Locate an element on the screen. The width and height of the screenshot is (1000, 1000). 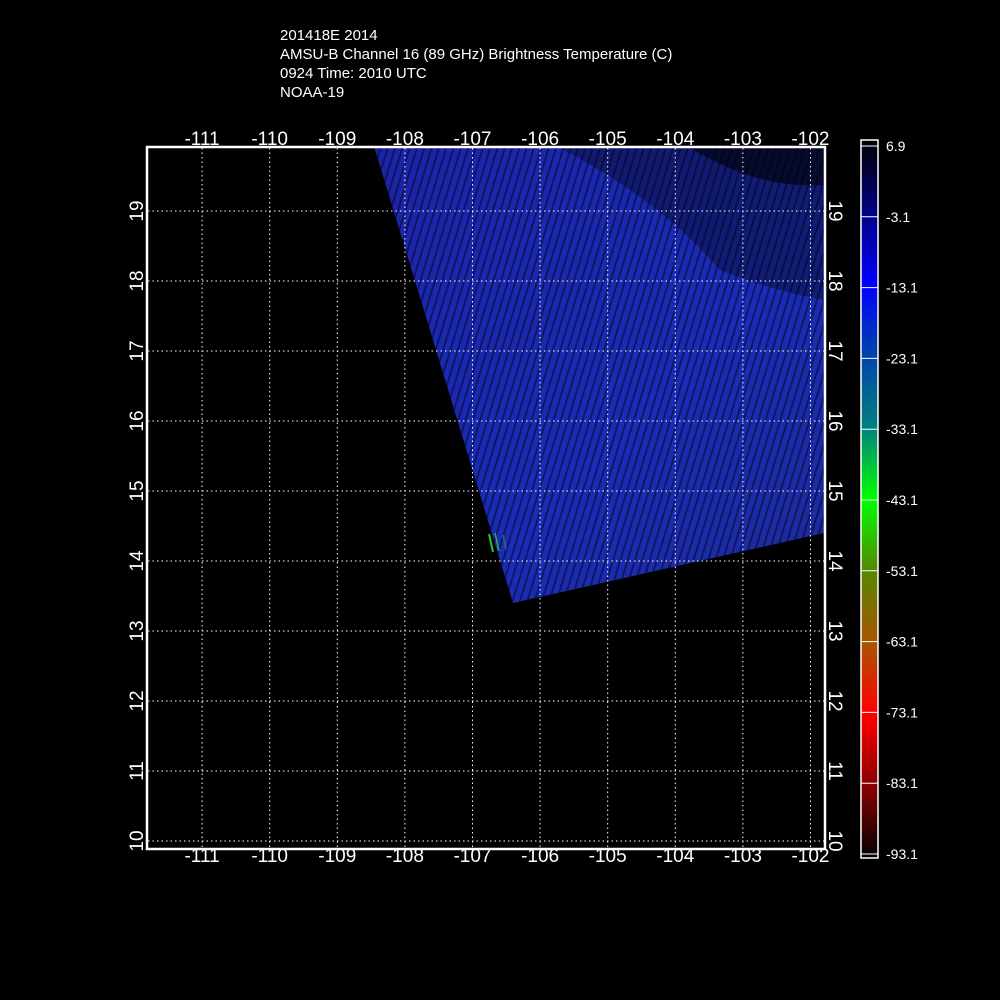
satellite-title: NOAA-19 is located at coordinates (312, 92).